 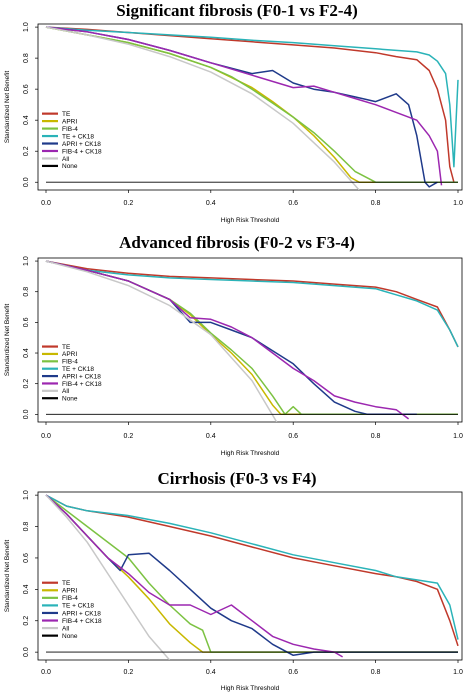 What do you see at coordinates (236, 10) in the screenshot?
I see `chart-title: Significant fibrosis (F0-1 vs F2-4)` at bounding box center [236, 10].